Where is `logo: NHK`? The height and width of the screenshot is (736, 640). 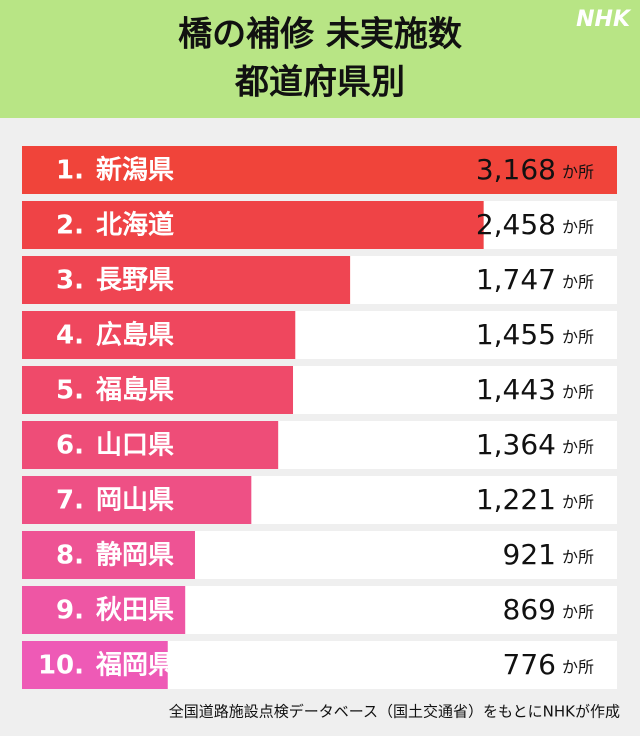 logo: NHK is located at coordinates (604, 19).